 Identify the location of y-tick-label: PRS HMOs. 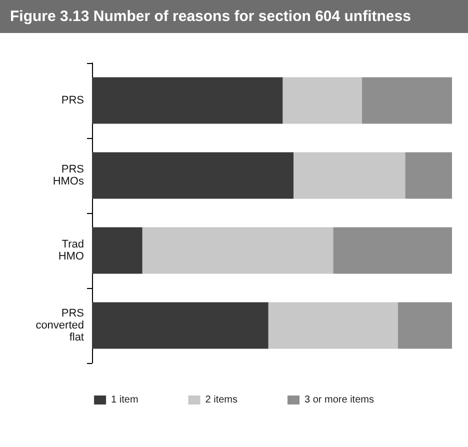
(68, 176).